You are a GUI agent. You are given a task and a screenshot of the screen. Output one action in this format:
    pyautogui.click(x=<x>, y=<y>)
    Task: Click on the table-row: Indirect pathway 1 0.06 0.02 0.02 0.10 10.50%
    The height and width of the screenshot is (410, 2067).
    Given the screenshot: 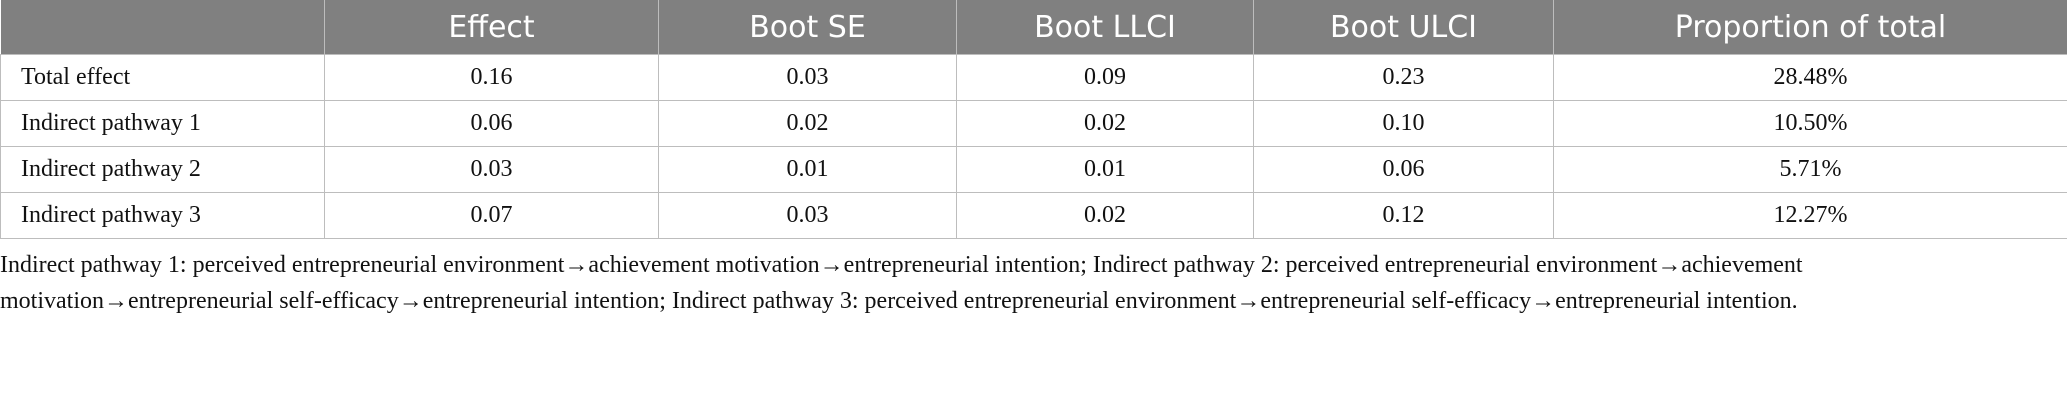 What is the action you would take?
    pyautogui.click(x=1033, y=123)
    